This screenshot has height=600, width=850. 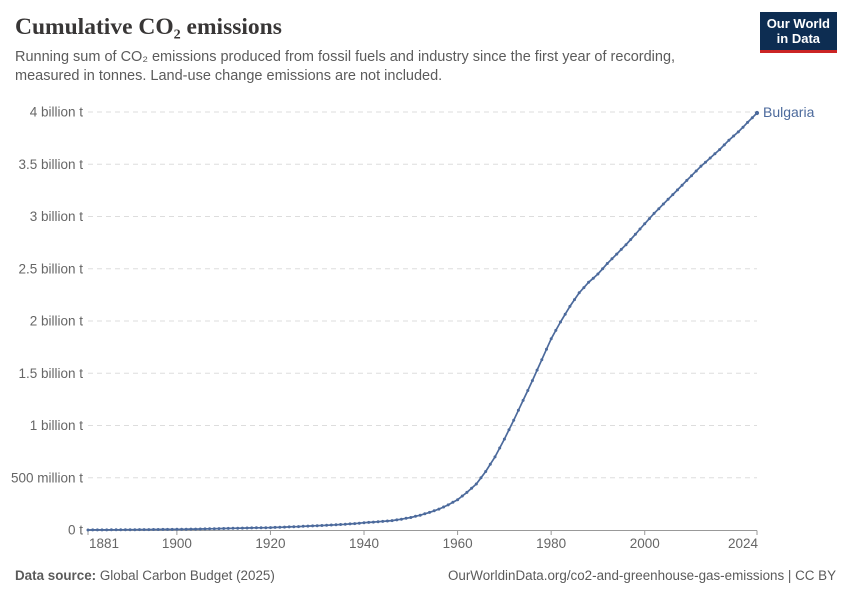 What do you see at coordinates (104, 543) in the screenshot?
I see `x-axis-tick-label: 1881` at bounding box center [104, 543].